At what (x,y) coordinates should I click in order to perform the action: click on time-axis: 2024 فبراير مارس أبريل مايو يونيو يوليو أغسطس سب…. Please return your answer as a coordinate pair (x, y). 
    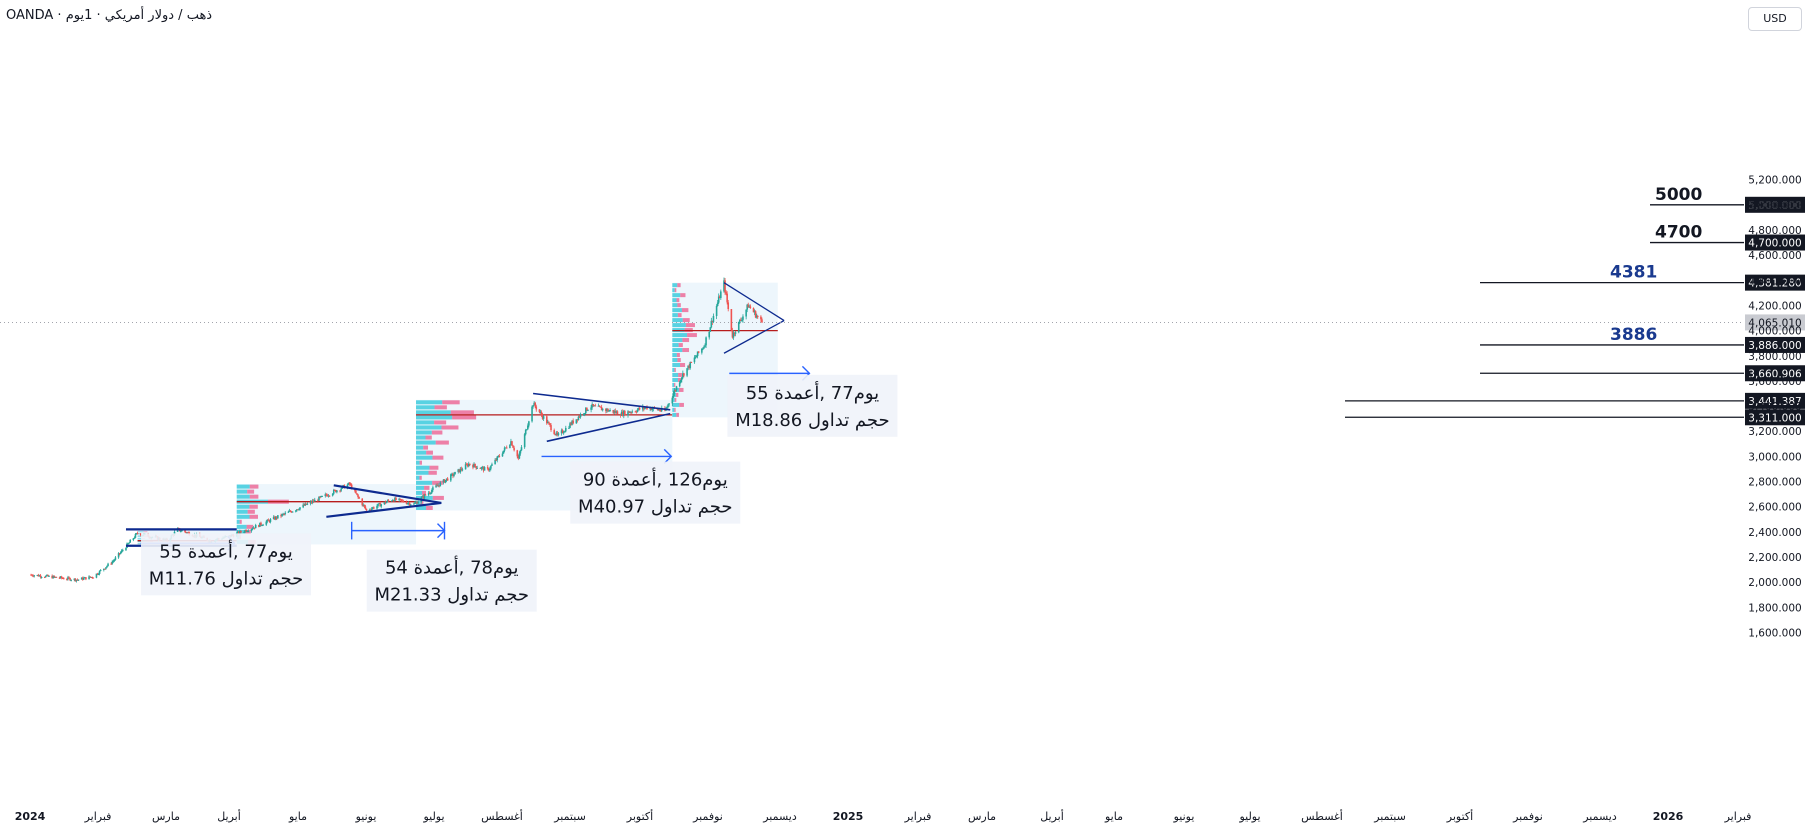
    Looking at the image, I should click on (883, 816).